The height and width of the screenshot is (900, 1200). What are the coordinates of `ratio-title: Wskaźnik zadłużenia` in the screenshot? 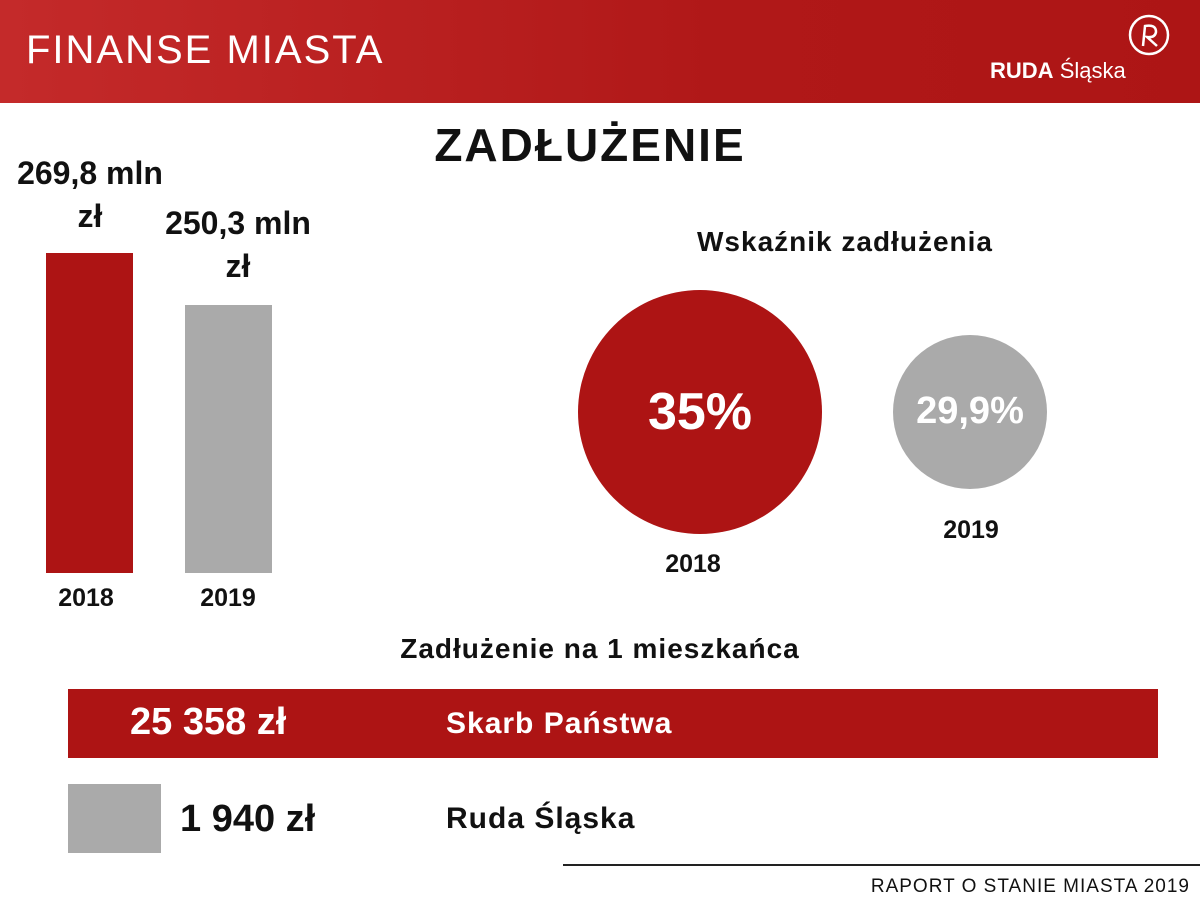 It's located at (845, 241).